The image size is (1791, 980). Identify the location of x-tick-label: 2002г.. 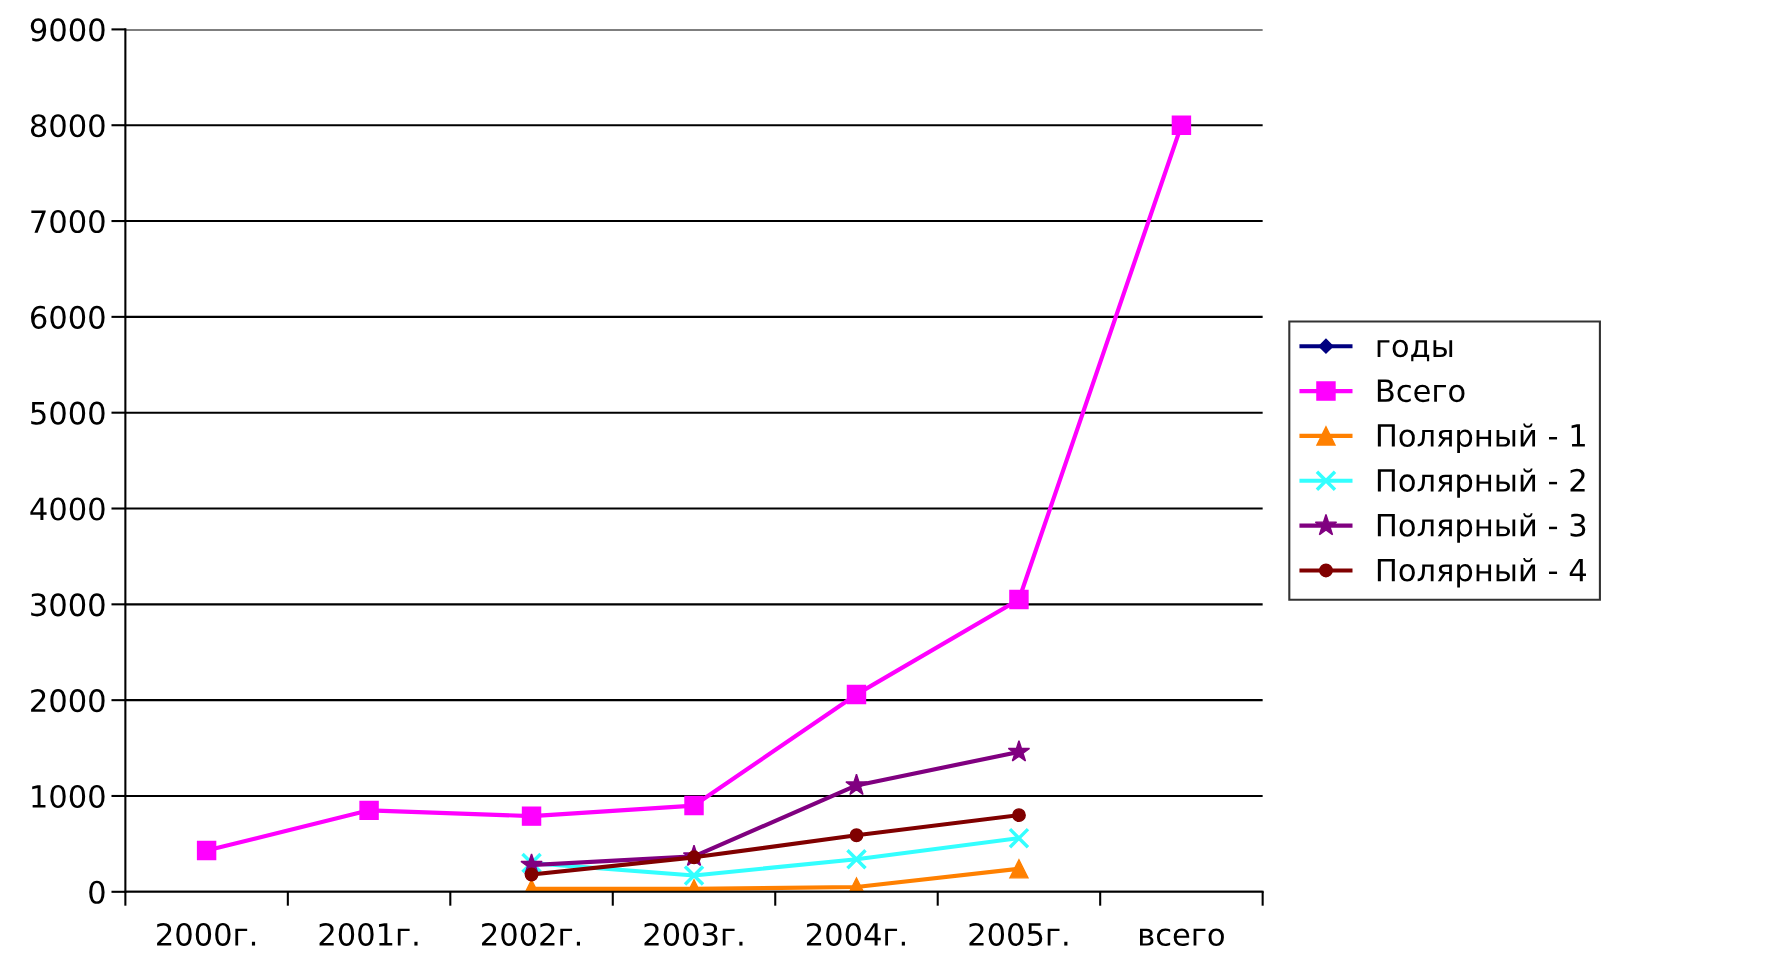
(531, 934).